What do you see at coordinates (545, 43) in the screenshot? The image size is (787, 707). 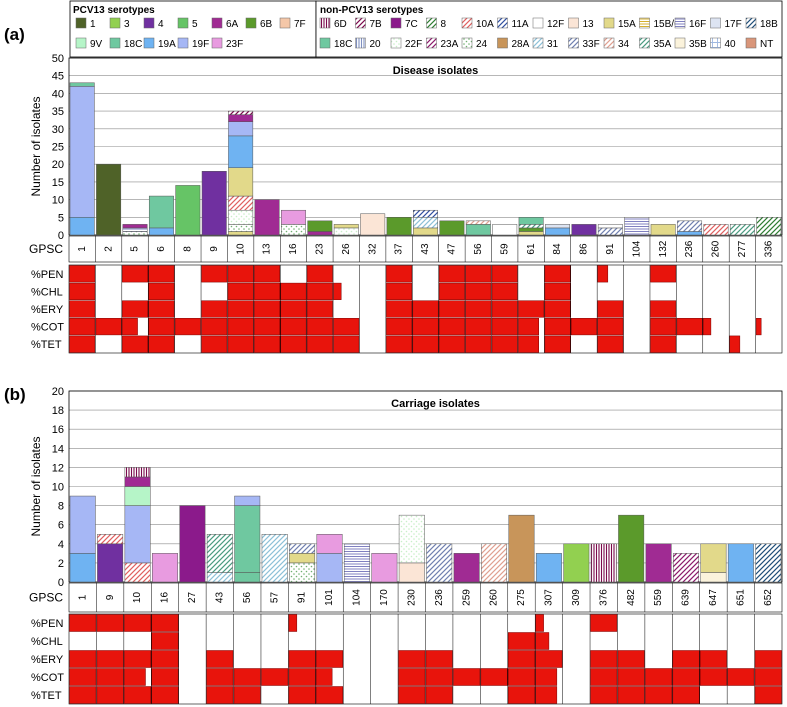 I see `legend-item-31: 31` at bounding box center [545, 43].